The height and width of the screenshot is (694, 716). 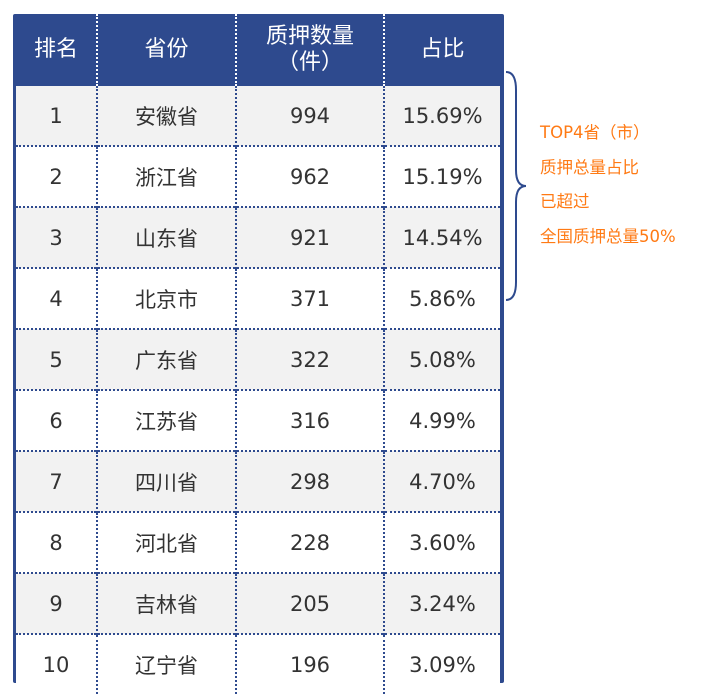 I want to click on cell-share: 3.24%, so click(x=441, y=603).